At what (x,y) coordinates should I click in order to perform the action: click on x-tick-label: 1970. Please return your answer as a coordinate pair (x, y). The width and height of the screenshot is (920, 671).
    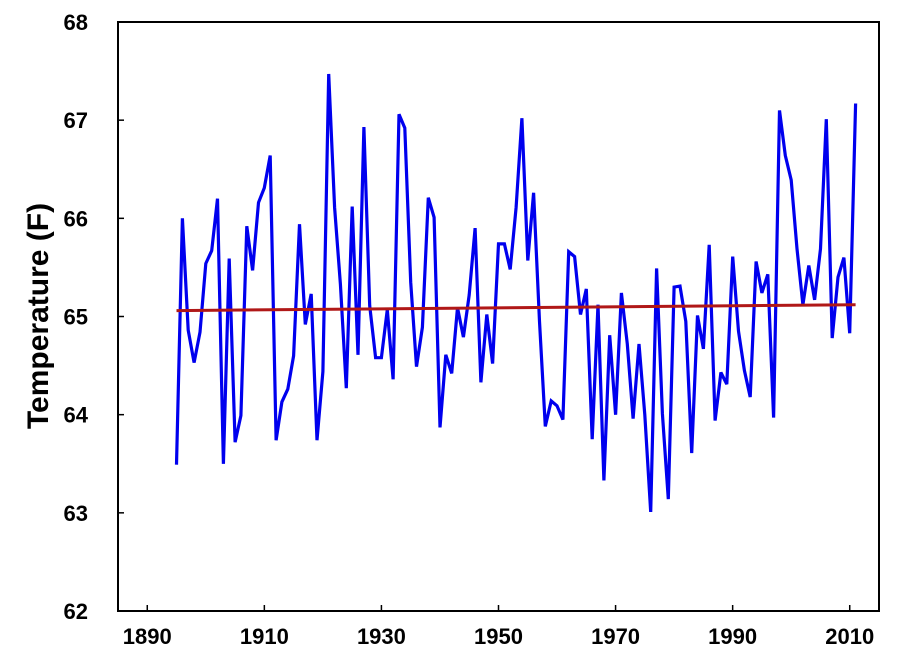
    Looking at the image, I should click on (615, 636).